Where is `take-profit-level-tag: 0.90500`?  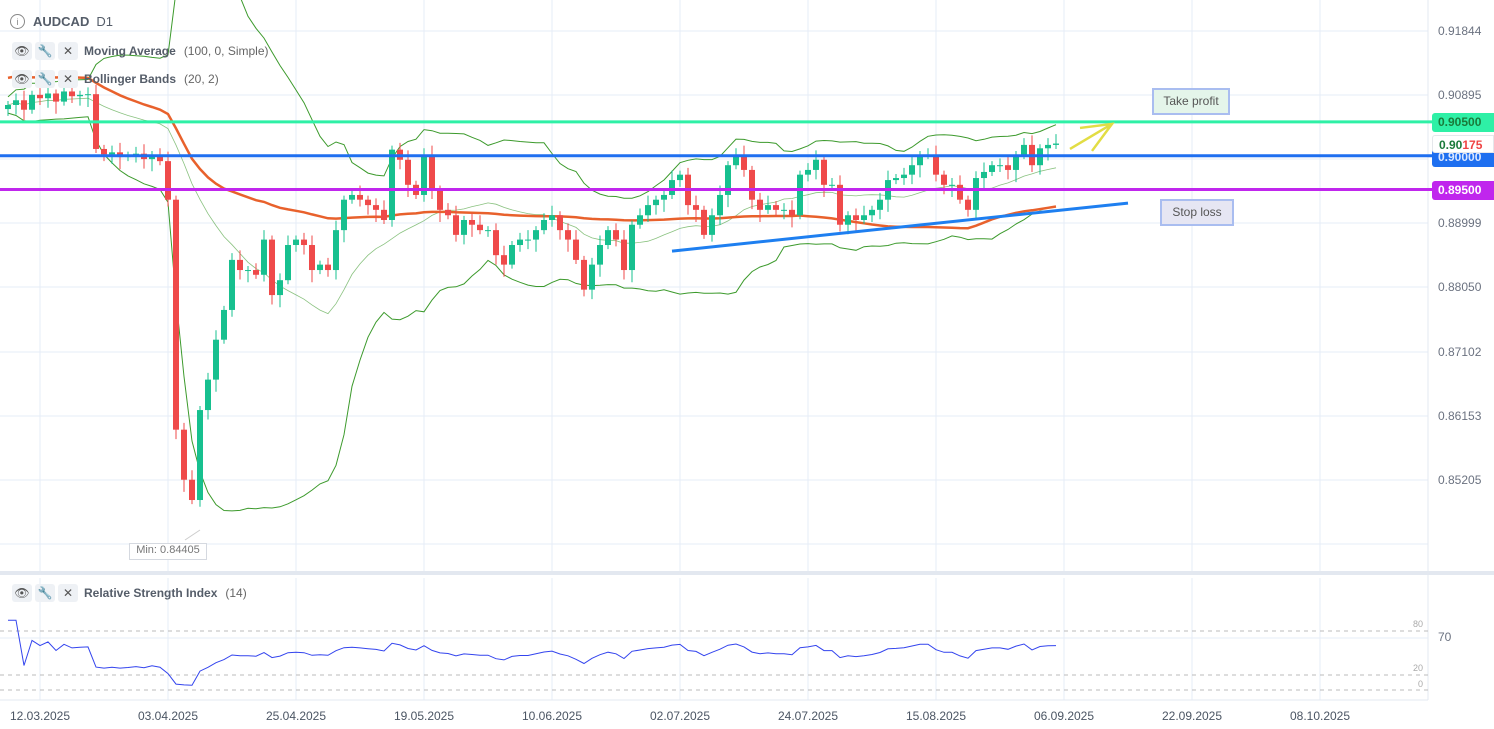 take-profit-level-tag: 0.90500 is located at coordinates (1463, 122).